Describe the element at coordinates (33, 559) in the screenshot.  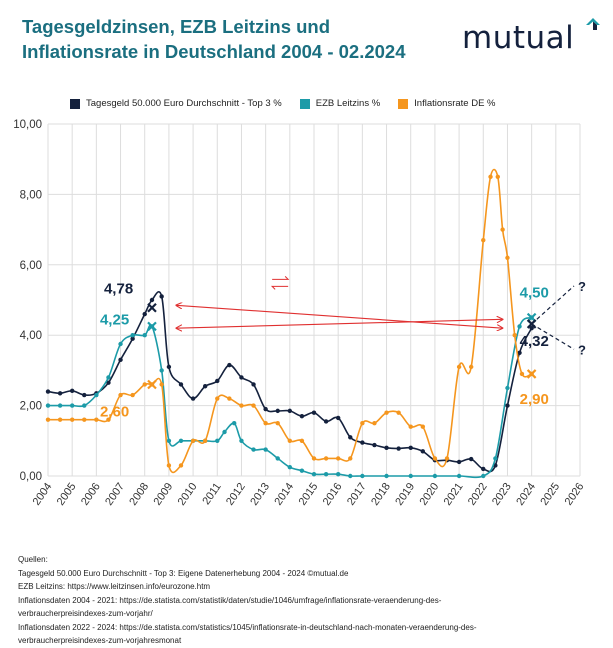
I see `sources-heading: Quellen:` at that location.